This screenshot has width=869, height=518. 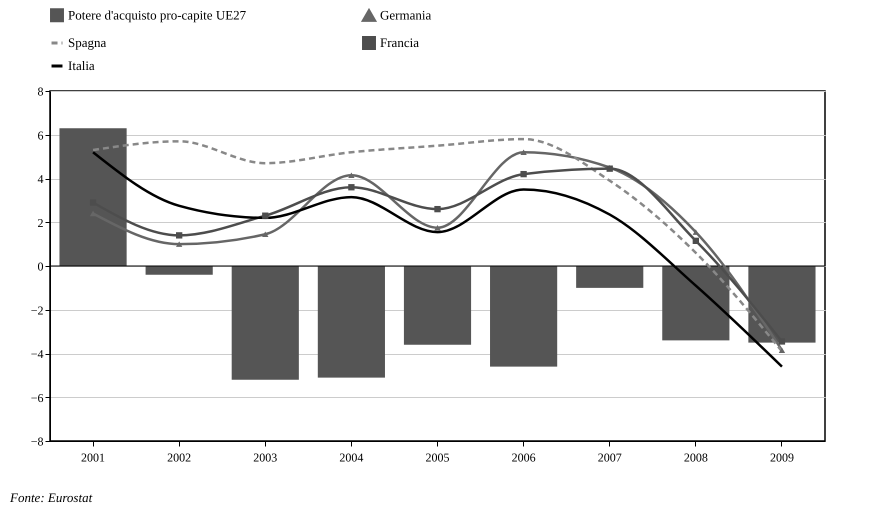 What do you see at coordinates (782, 457) in the screenshot?
I see `x-tick-label: 2009` at bounding box center [782, 457].